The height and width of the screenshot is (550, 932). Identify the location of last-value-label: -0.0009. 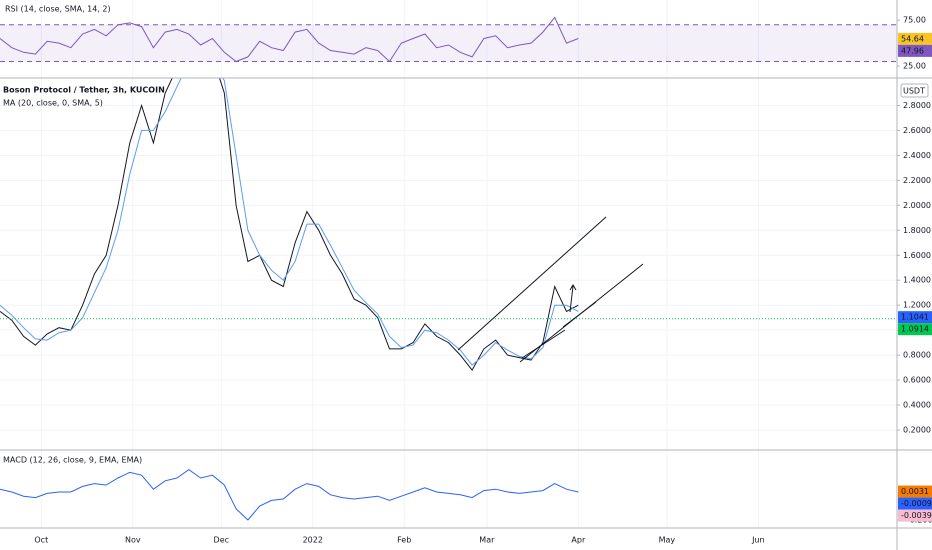
(916, 503).